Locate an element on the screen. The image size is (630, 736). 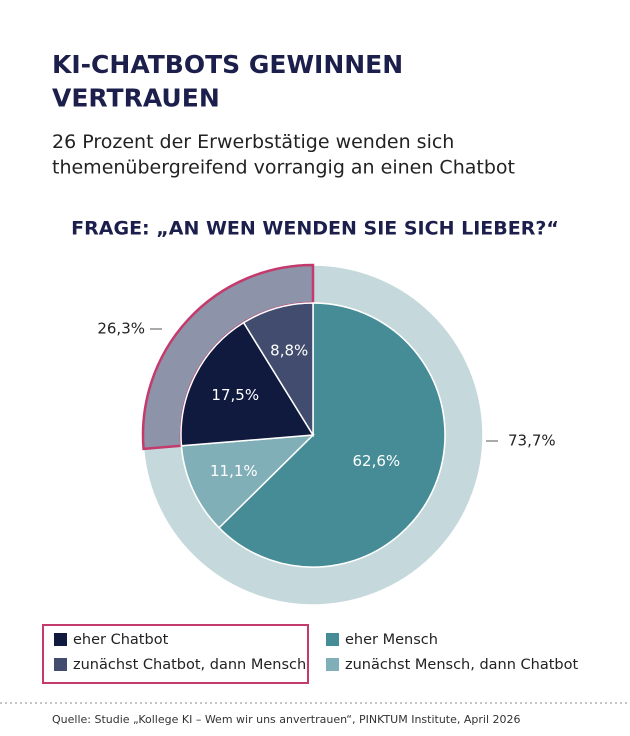
legend-label: zunächst Chatbot, dann Mensch is located at coordinates (189, 665).